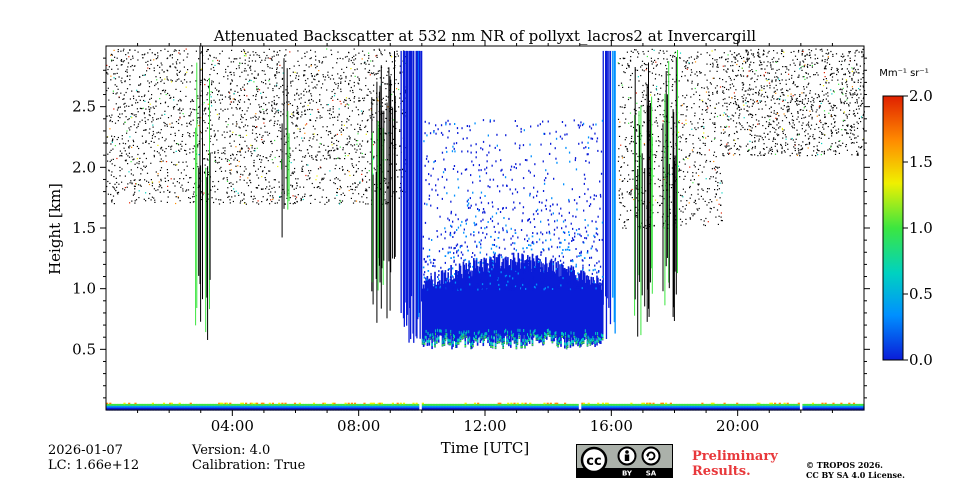 This screenshot has height=480, width=960. Describe the element at coordinates (893, 228) in the screenshot. I see `colorbar-gradient` at that location.